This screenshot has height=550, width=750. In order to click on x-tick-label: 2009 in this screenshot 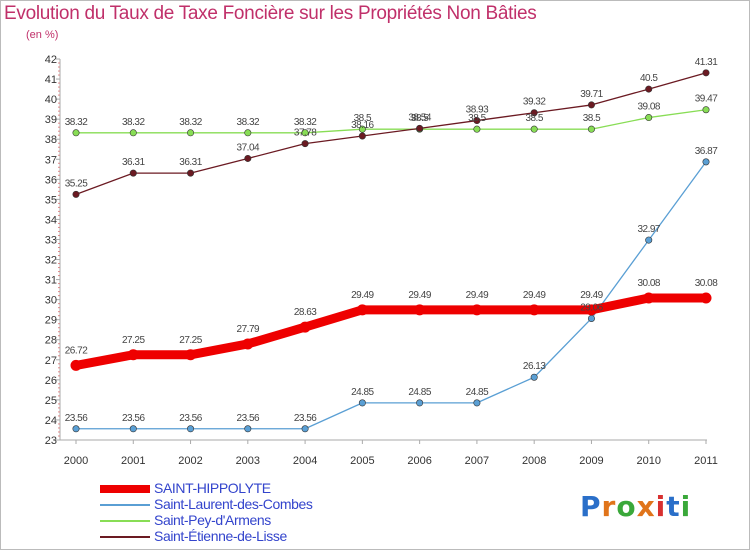, I will do `click(591, 461)`.